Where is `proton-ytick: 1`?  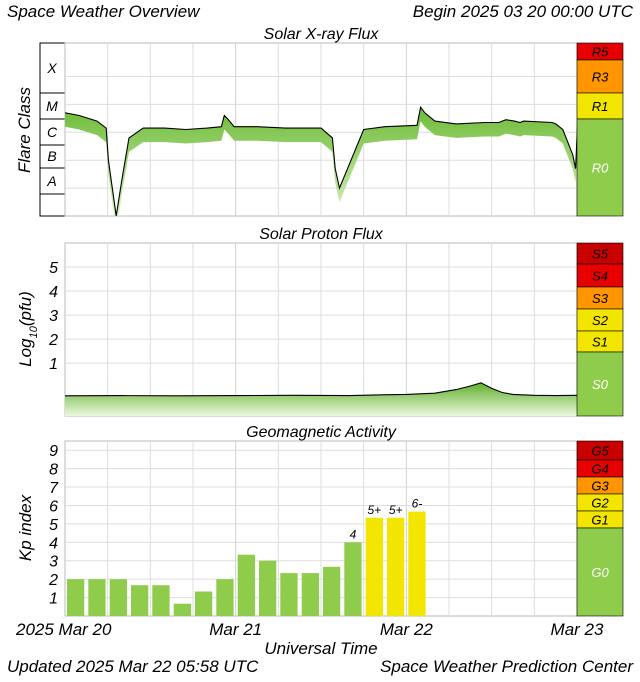
proton-ytick: 1 is located at coordinates (53, 364).